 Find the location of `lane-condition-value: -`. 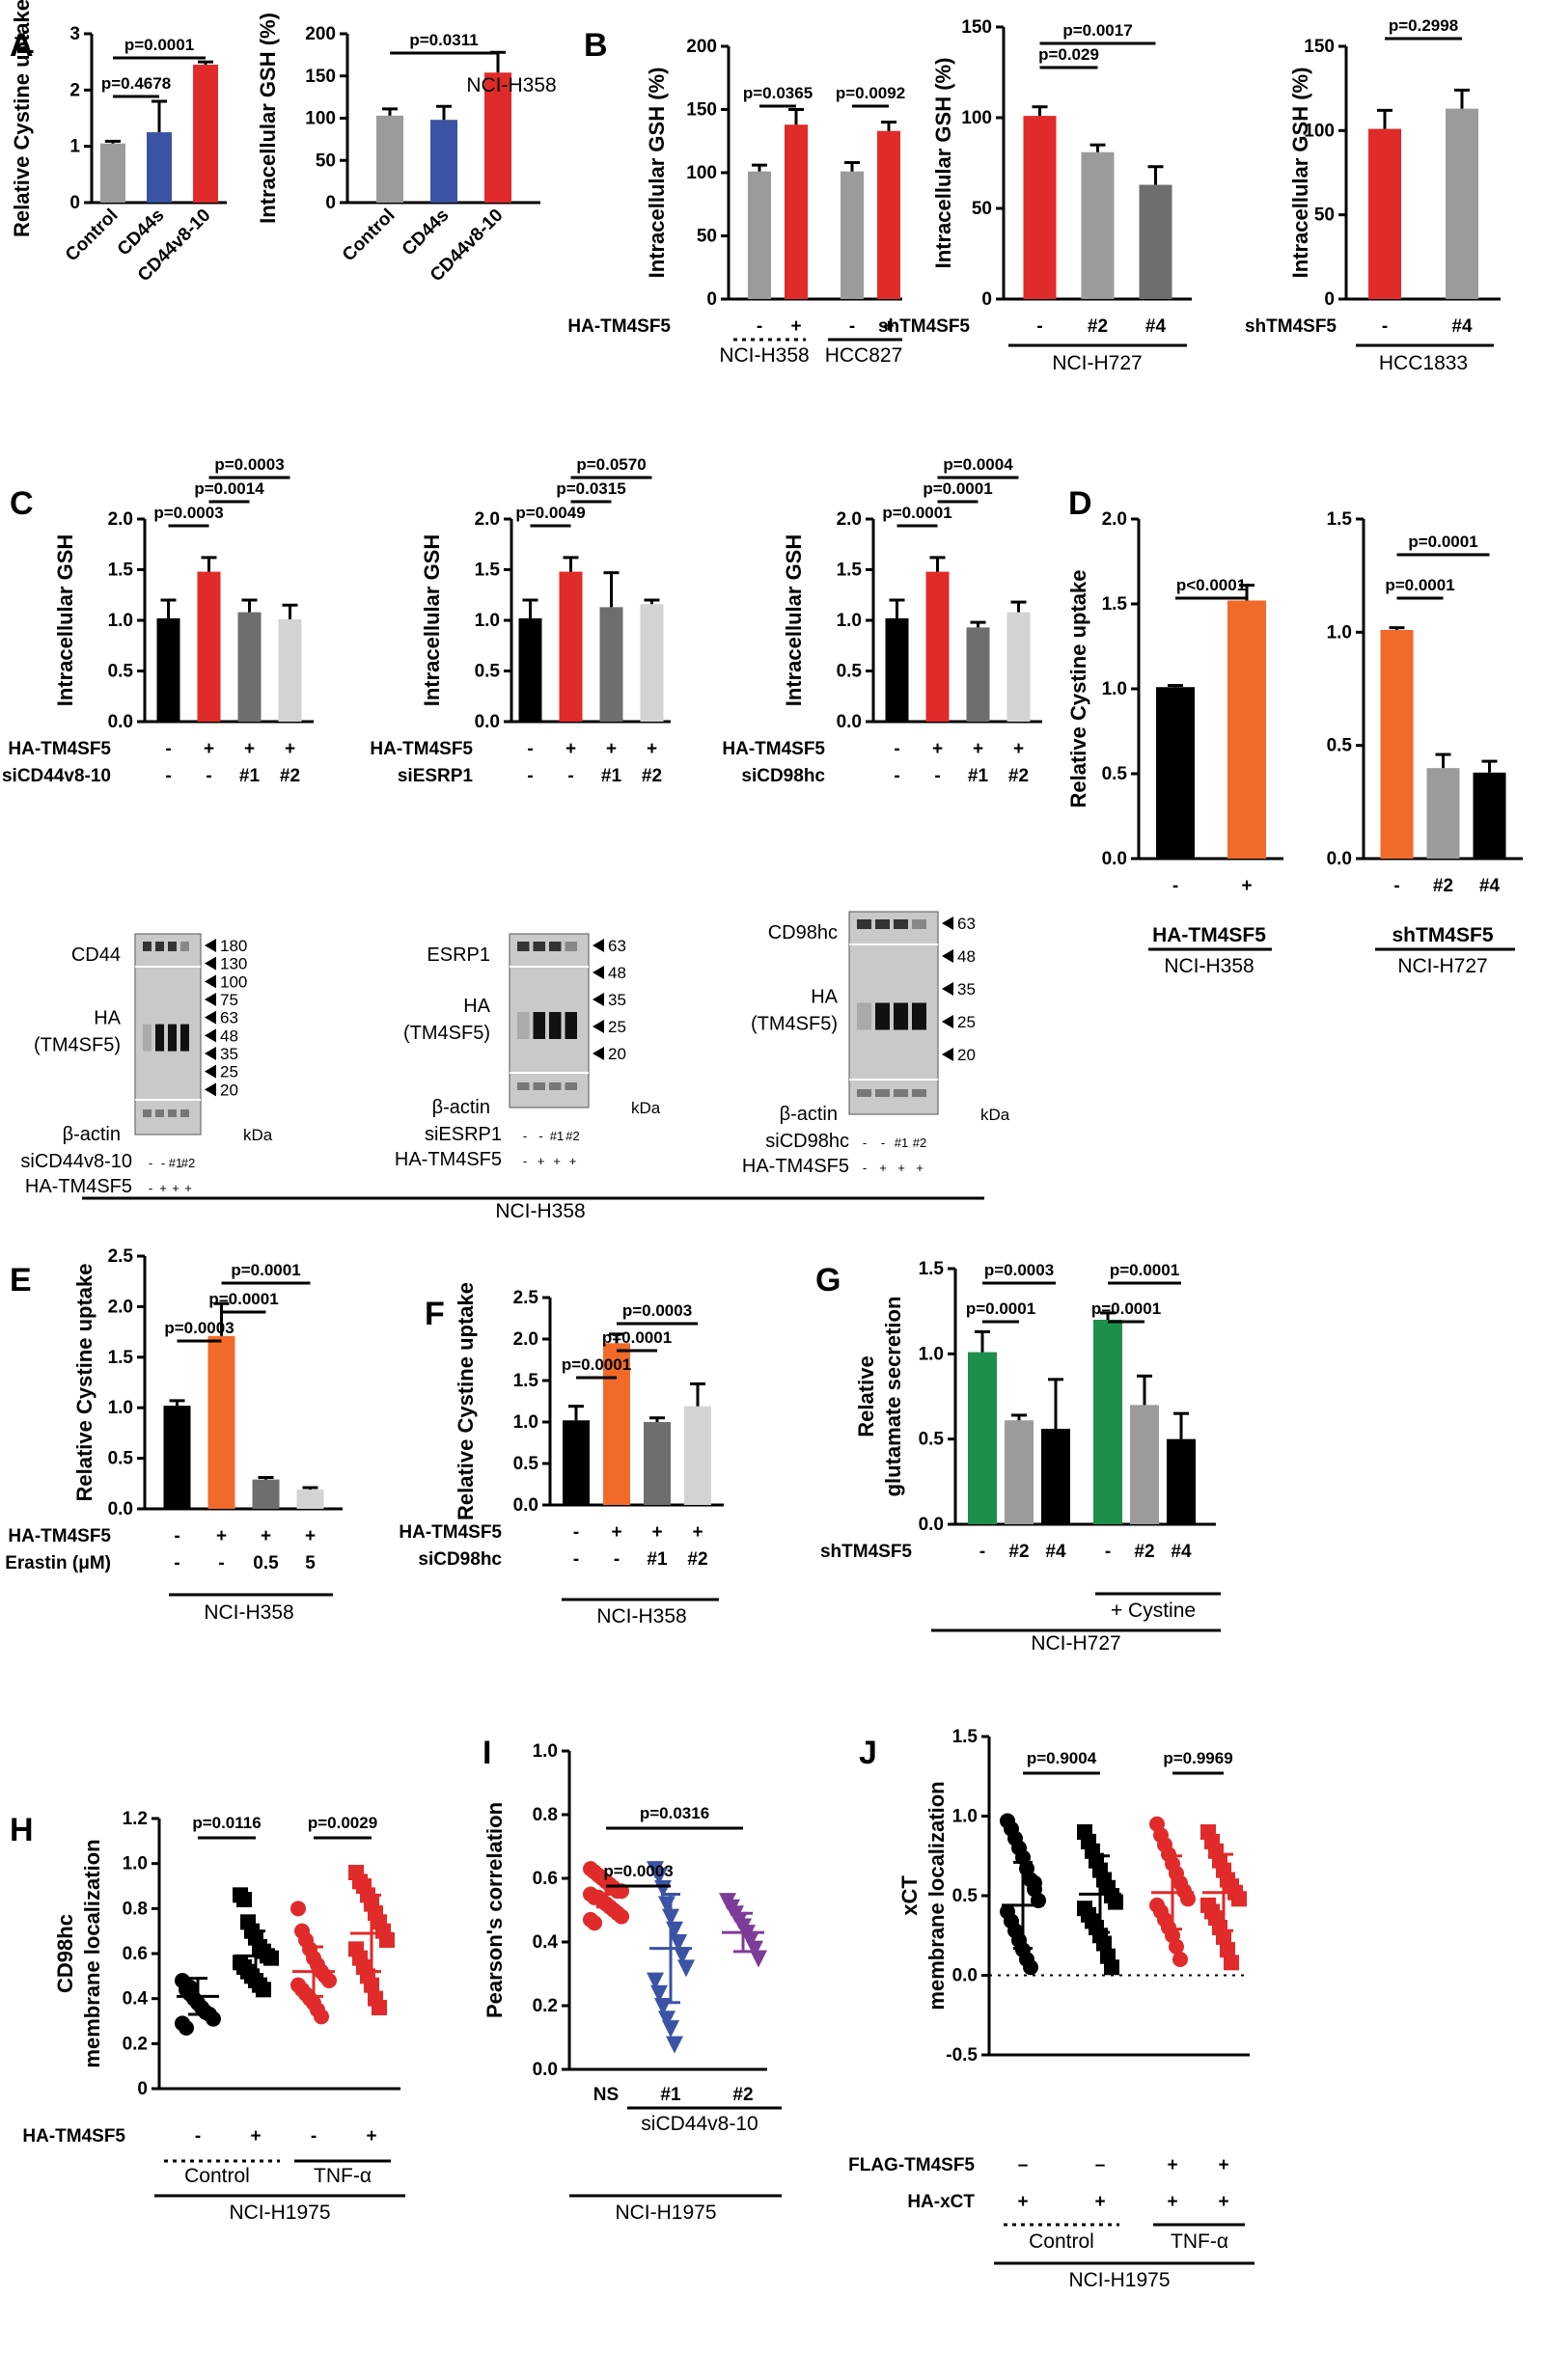

lane-condition-value: - is located at coordinates (865, 1168).